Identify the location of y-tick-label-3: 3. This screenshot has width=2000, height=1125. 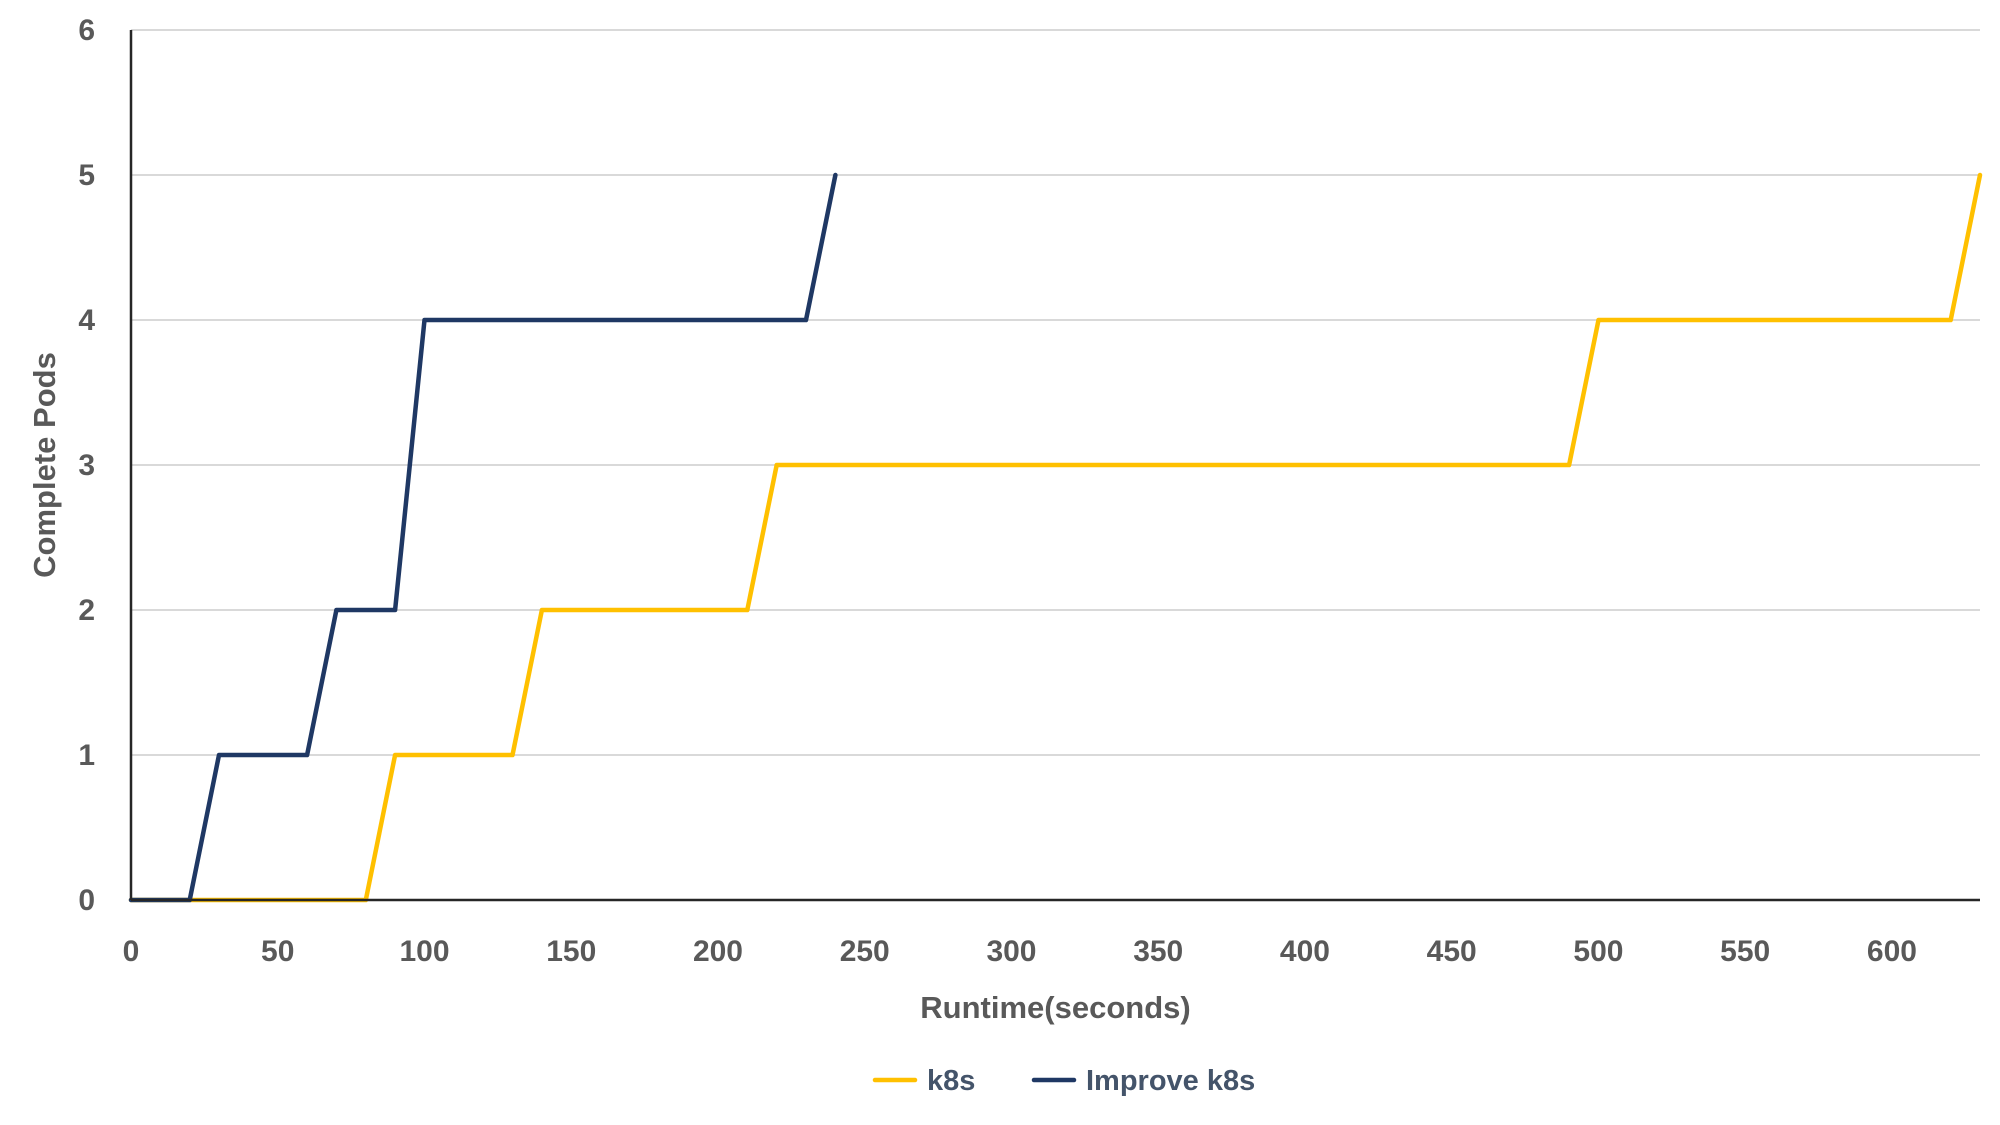
(86, 465).